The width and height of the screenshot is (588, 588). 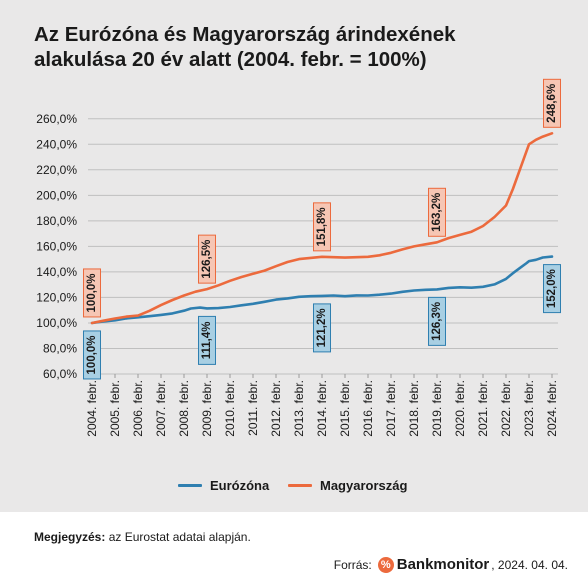 What do you see at coordinates (299, 408) in the screenshot?
I see `x-tick-label: 2013. febr.` at bounding box center [299, 408].